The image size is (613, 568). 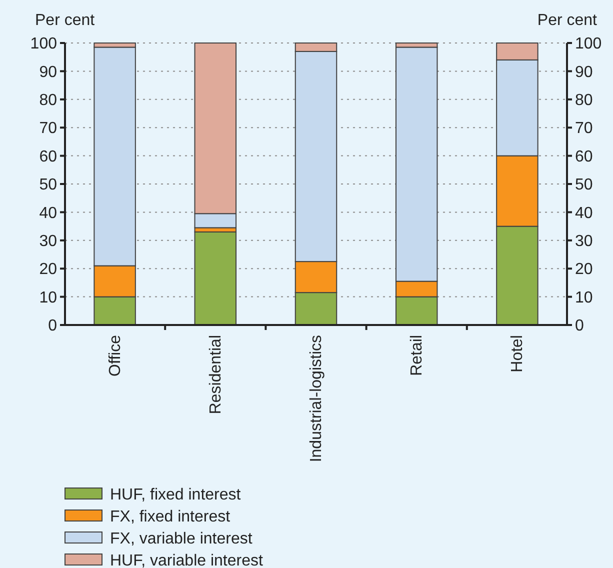 I want to click on y-tick-label: 70, so click(x=48, y=129).